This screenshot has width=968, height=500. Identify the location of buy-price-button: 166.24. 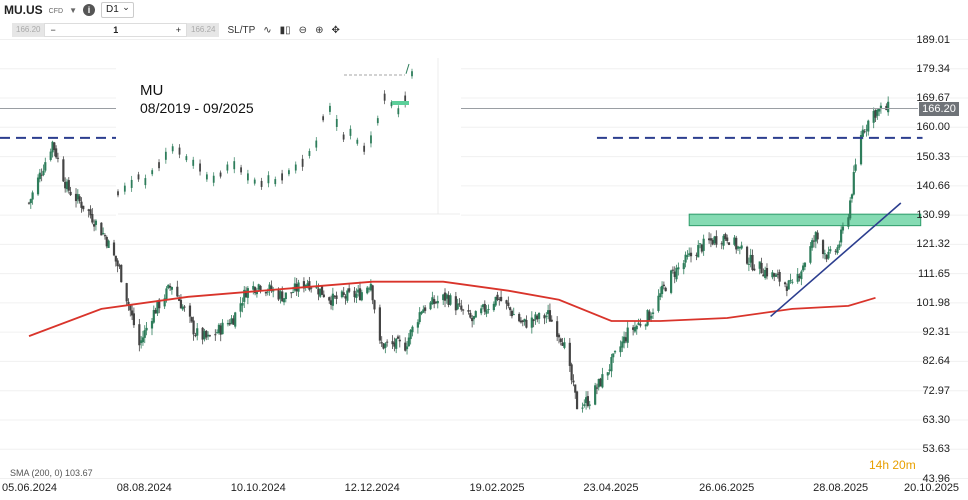
(203, 30).